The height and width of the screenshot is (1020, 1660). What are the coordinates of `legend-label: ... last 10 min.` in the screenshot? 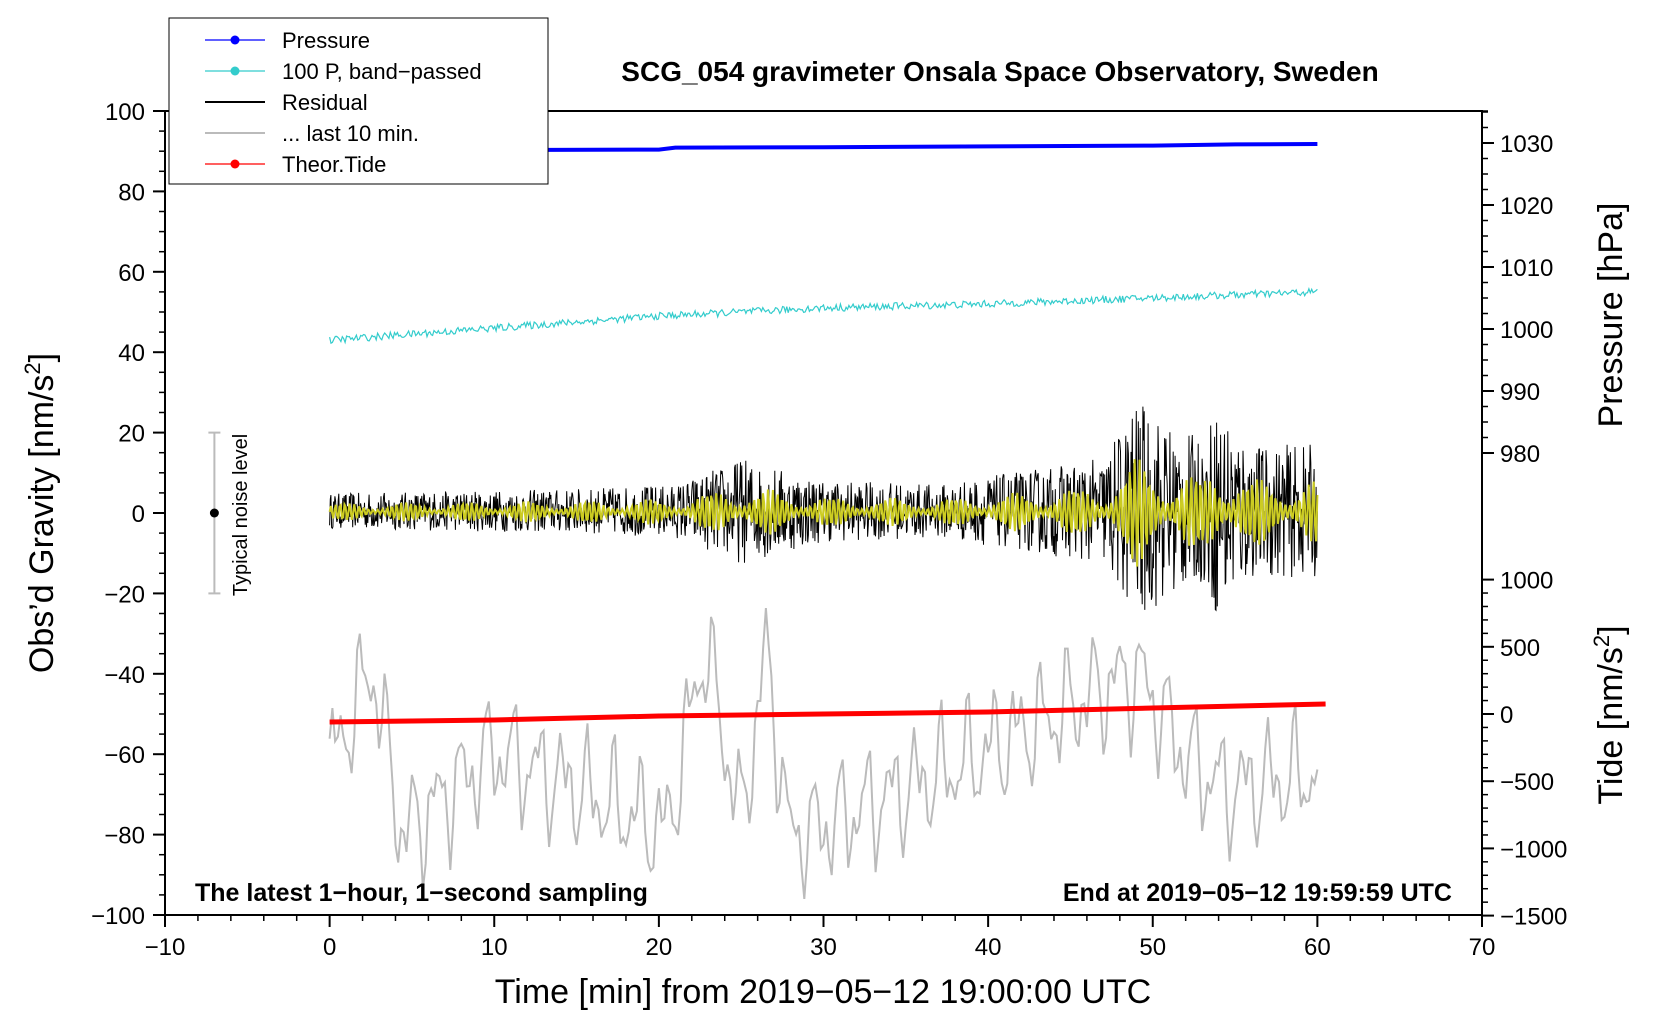 It's located at (350, 133).